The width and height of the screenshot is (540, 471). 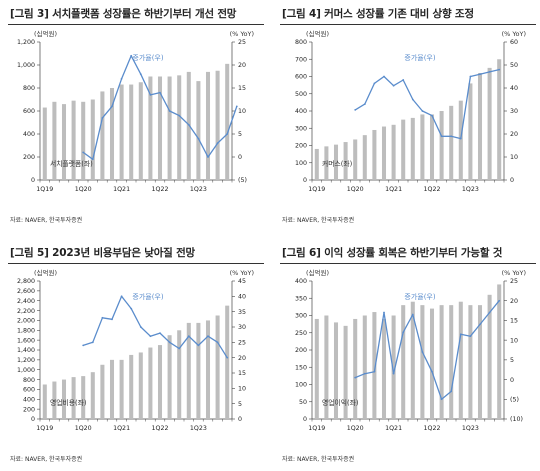 I want to click on right-tick-label: 0, so click(x=512, y=380).